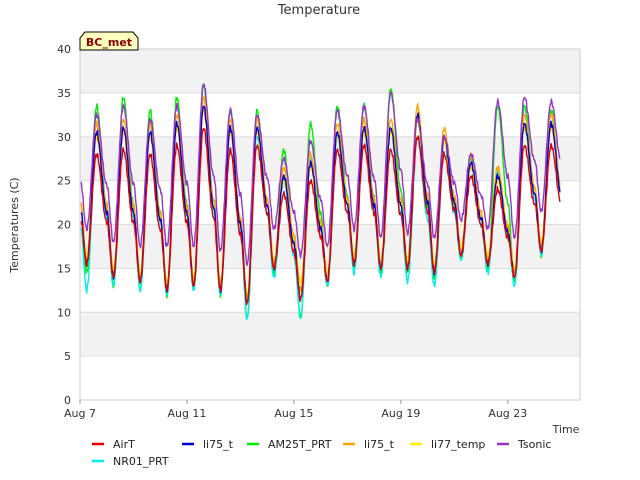 Image resolution: width=640 pixels, height=480 pixels. What do you see at coordinates (64, 181) in the screenshot?
I see `y-tick-label: 25` at bounding box center [64, 181].